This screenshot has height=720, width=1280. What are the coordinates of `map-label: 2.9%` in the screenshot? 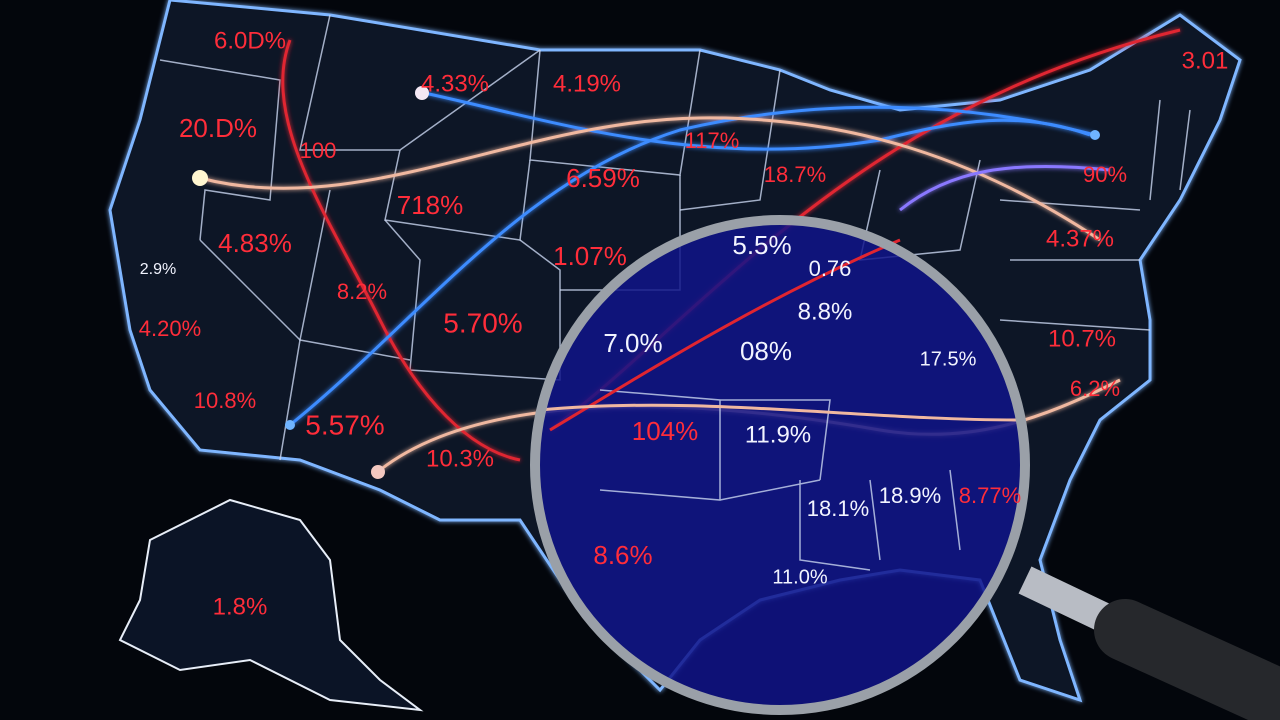 It's located at (158, 269).